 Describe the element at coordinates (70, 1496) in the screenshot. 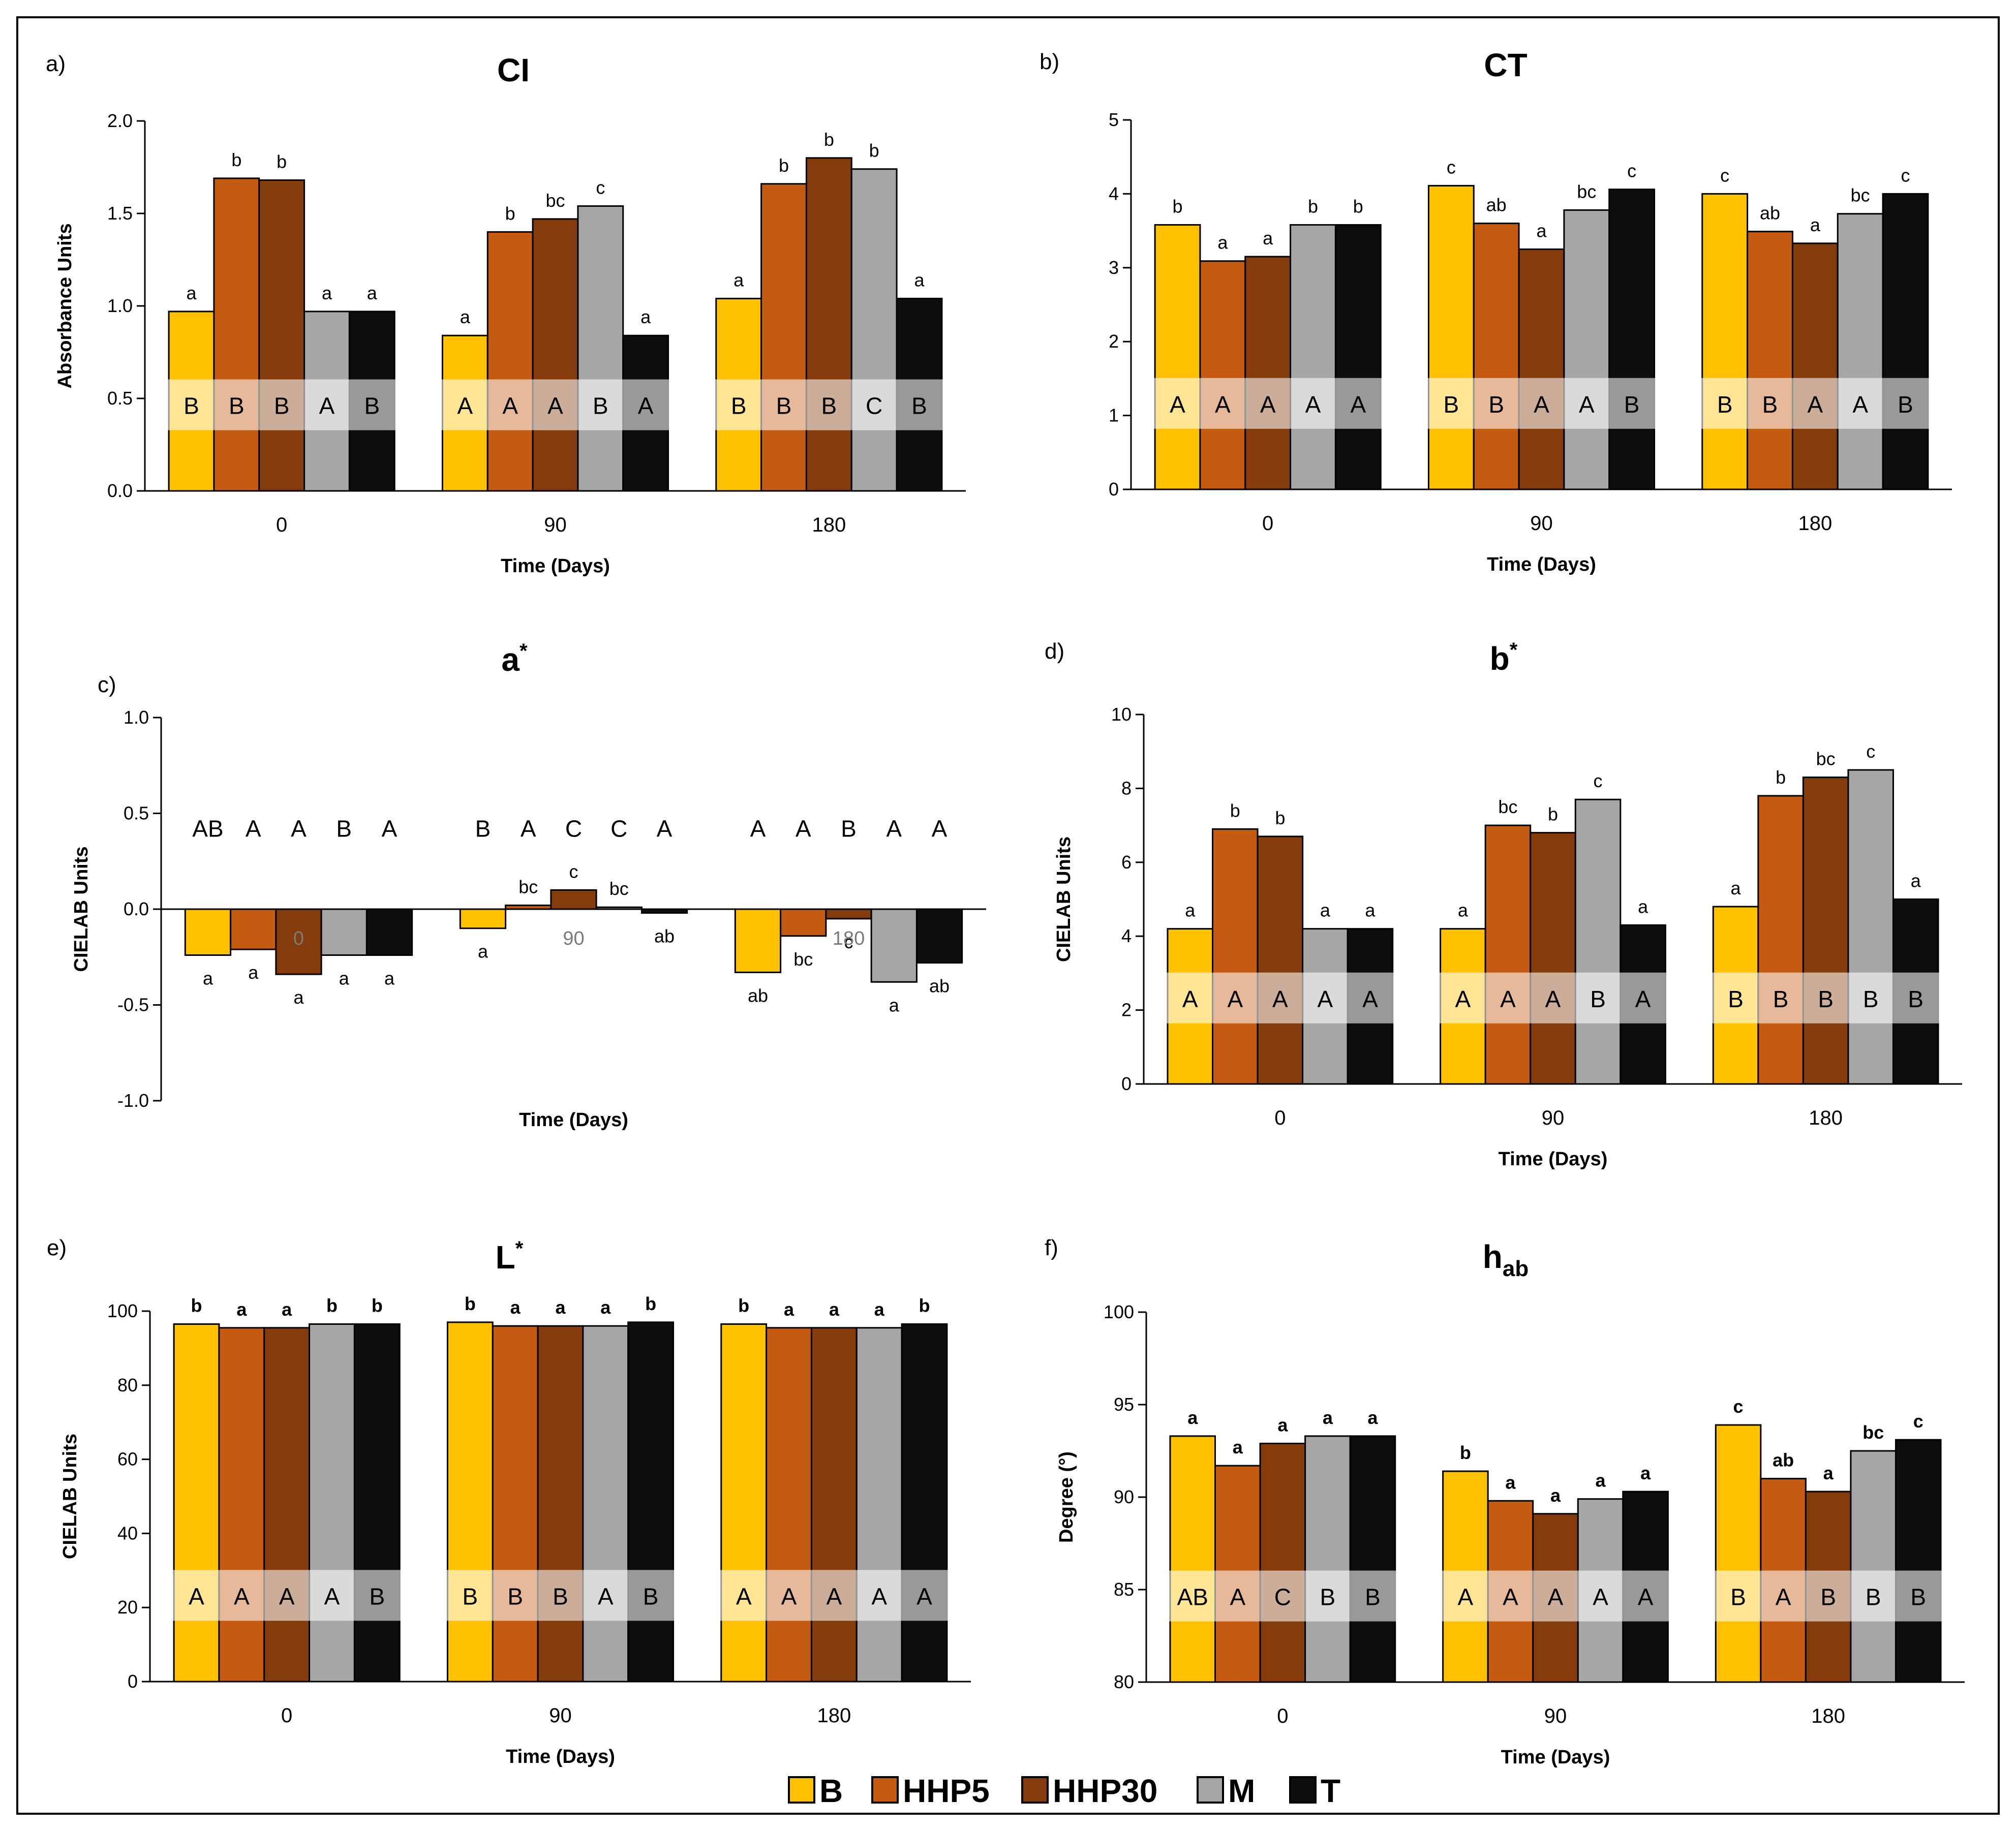

I see `y-axis-title: CIELAB Units` at that location.